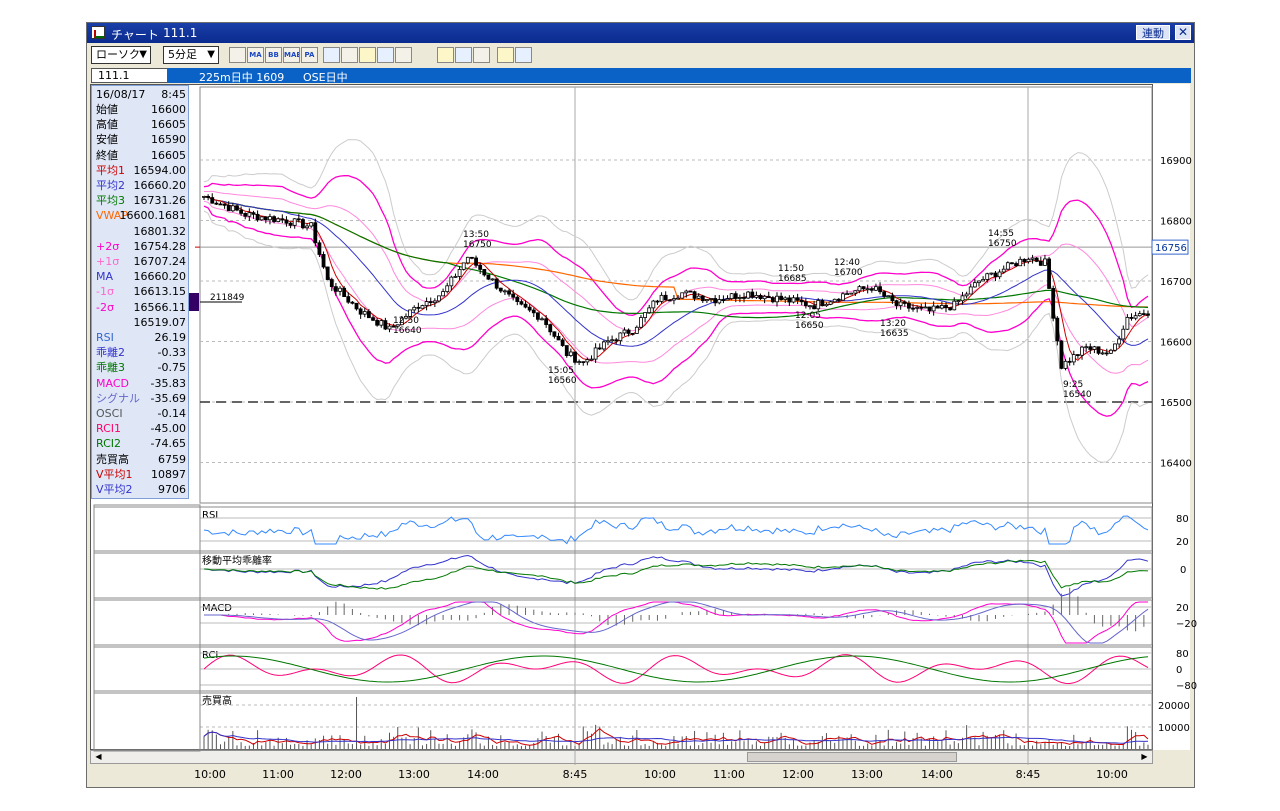  I want to click on mae-icon: MAE, so click(291, 55).